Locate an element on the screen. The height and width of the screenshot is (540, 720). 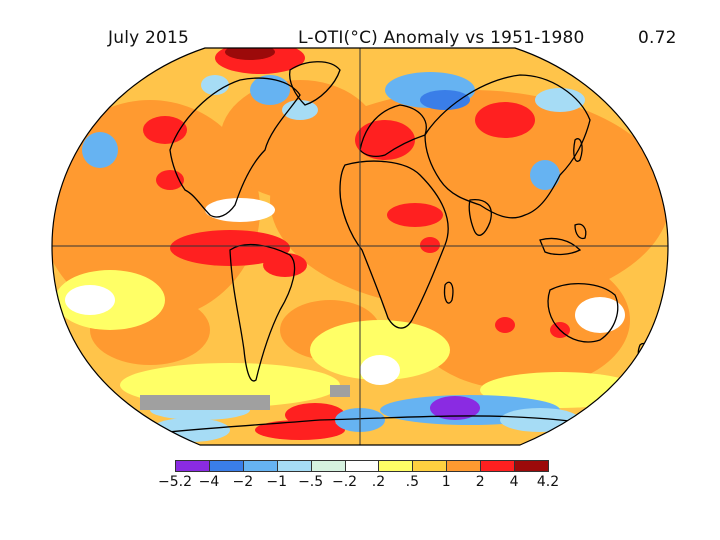
color-scale-bar is located at coordinates (362, 466).